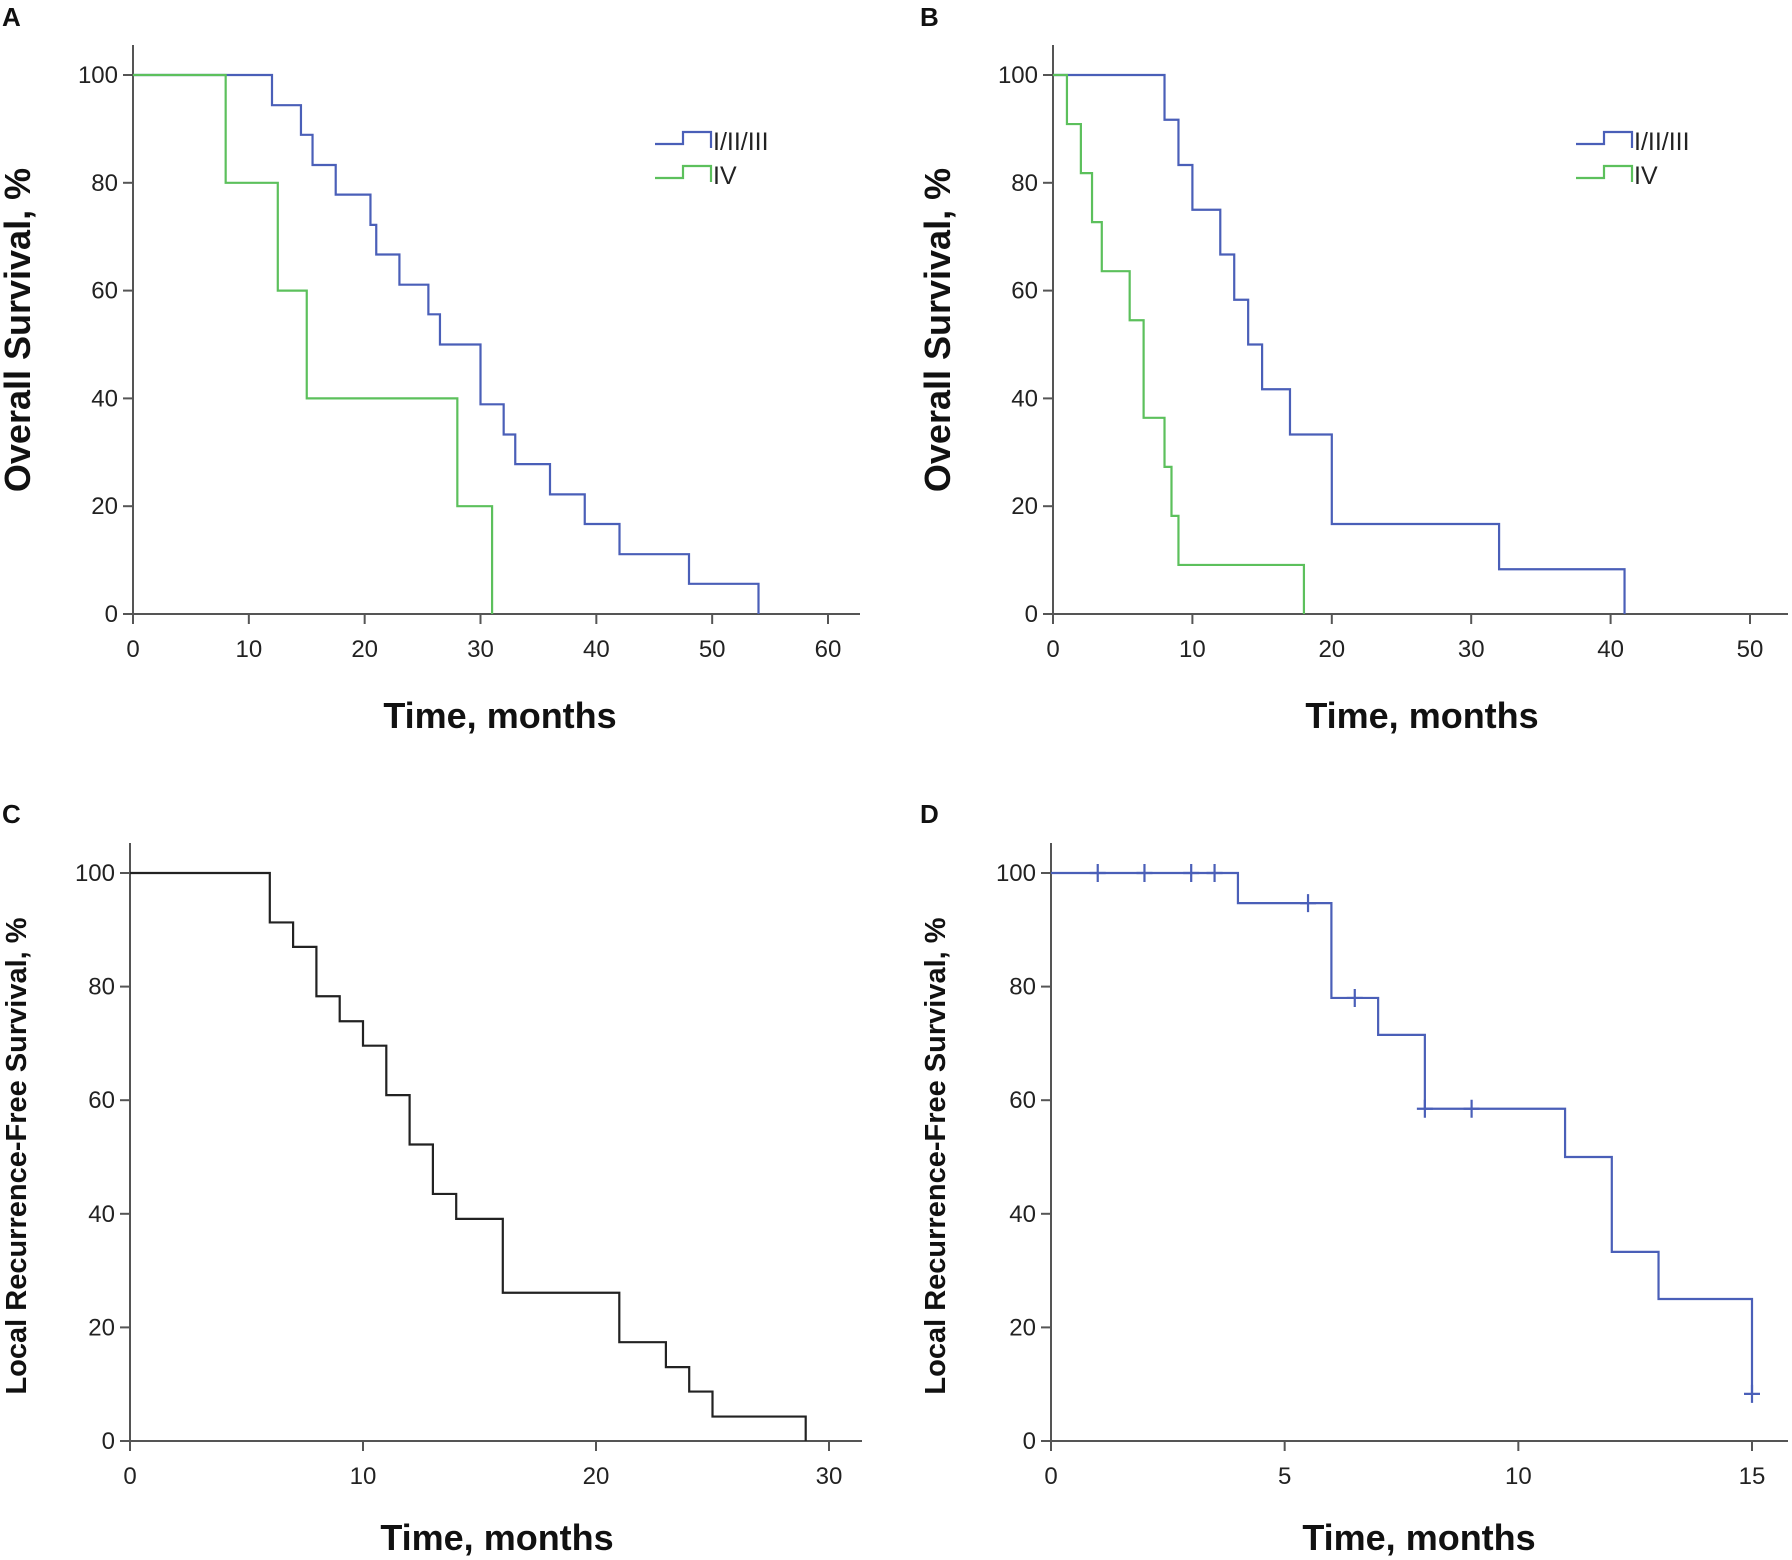  I want to click on panel-b-y-tick-label: 40, so click(1024, 398).